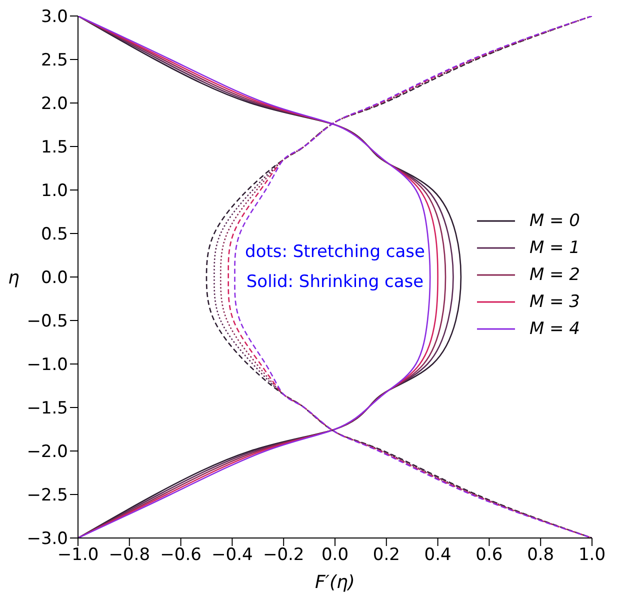 The height and width of the screenshot is (604, 618). I want to click on y-axis-title: η, so click(14, 277).